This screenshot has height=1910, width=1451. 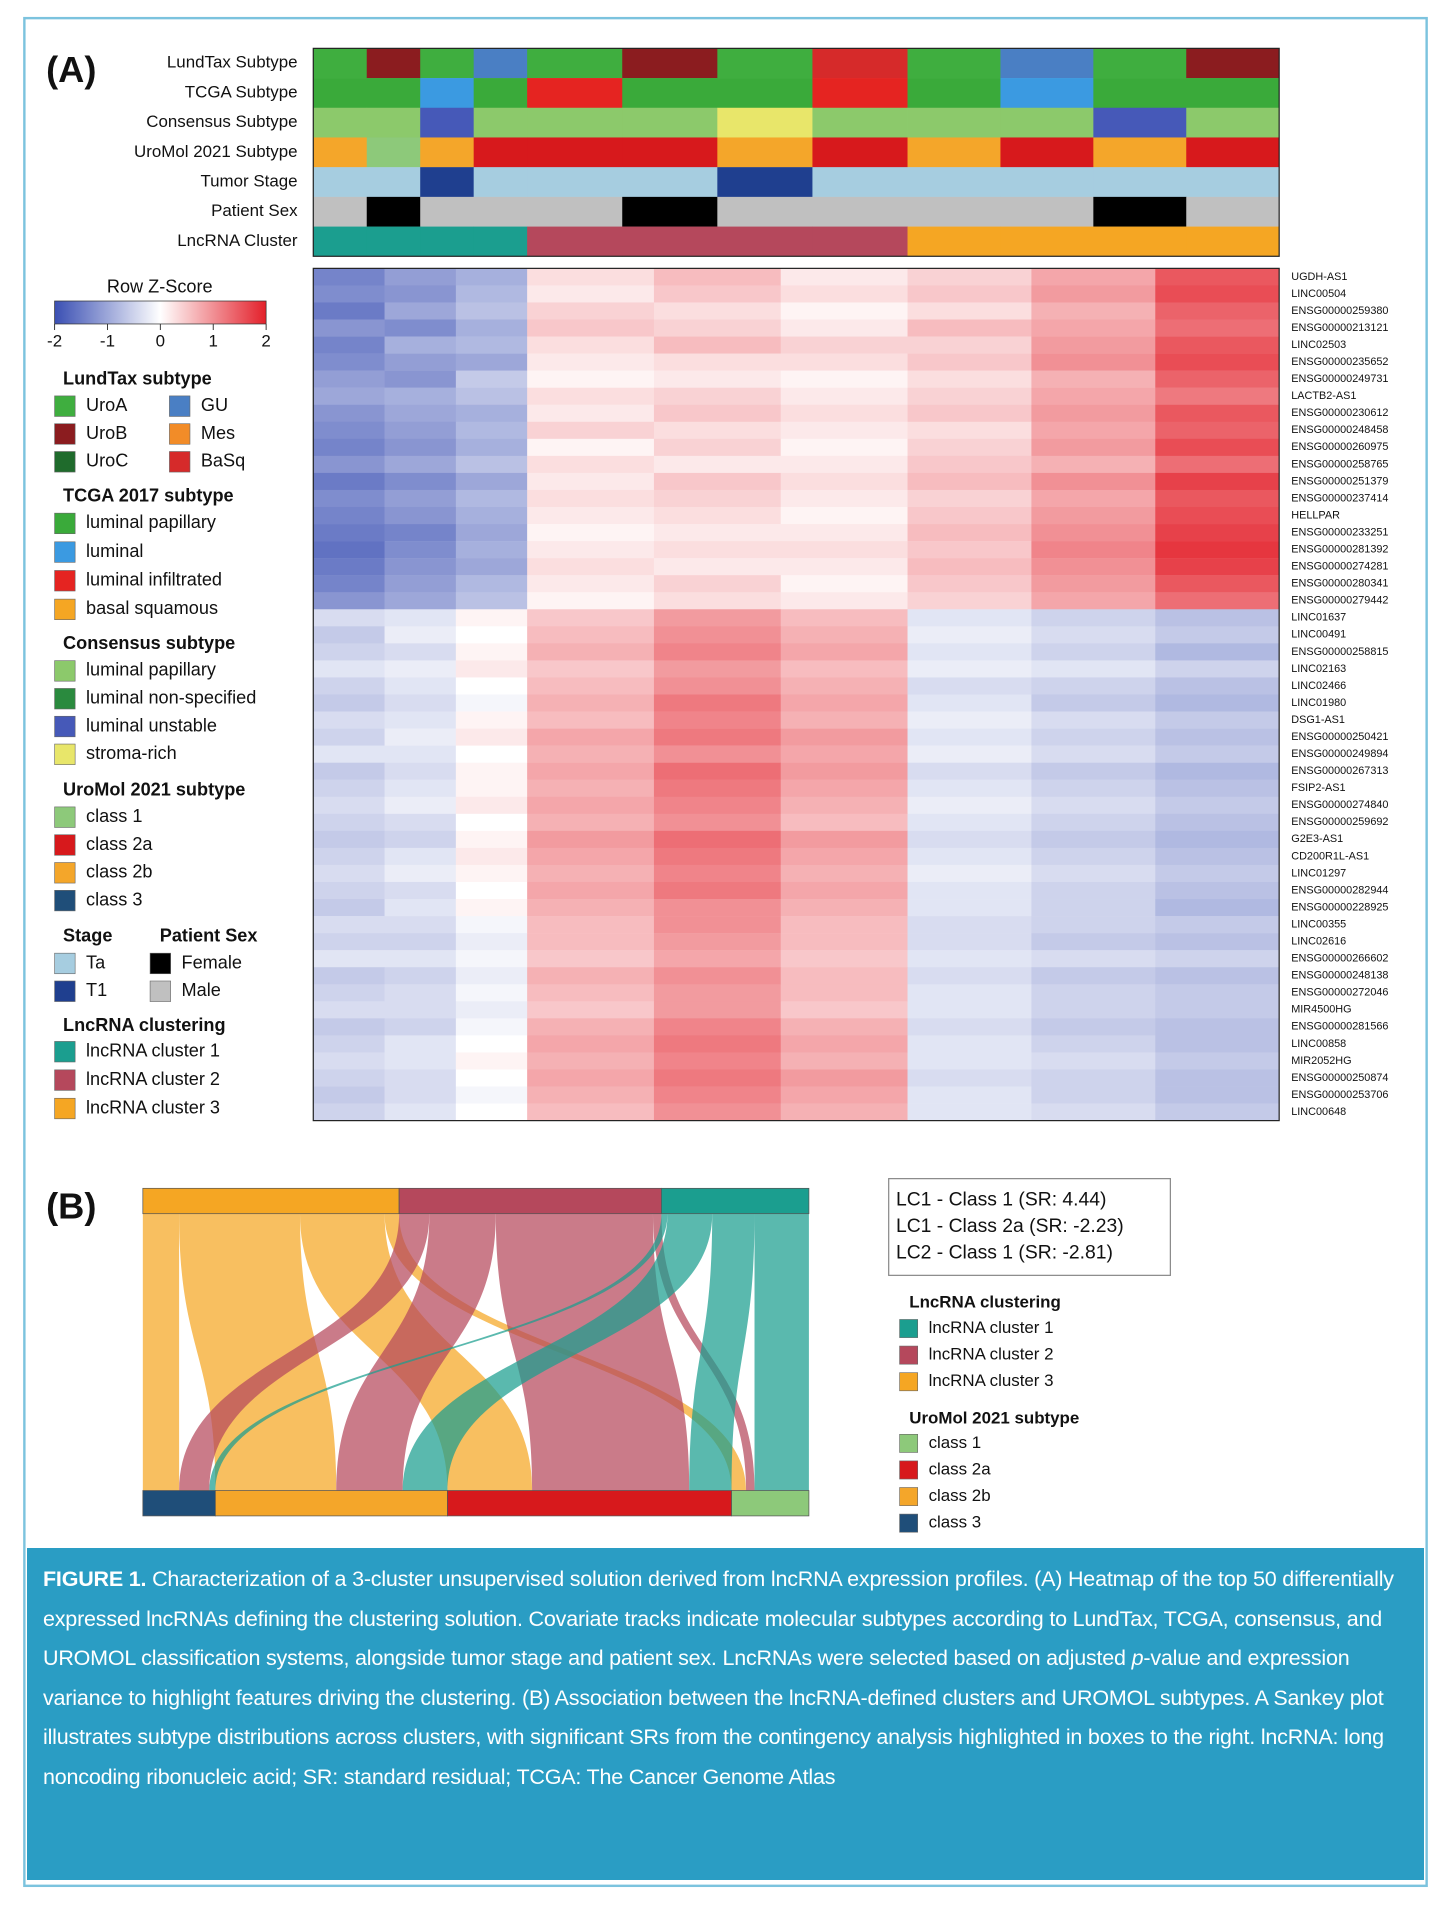 I want to click on sankey-flow, so click(x=781, y=1352).